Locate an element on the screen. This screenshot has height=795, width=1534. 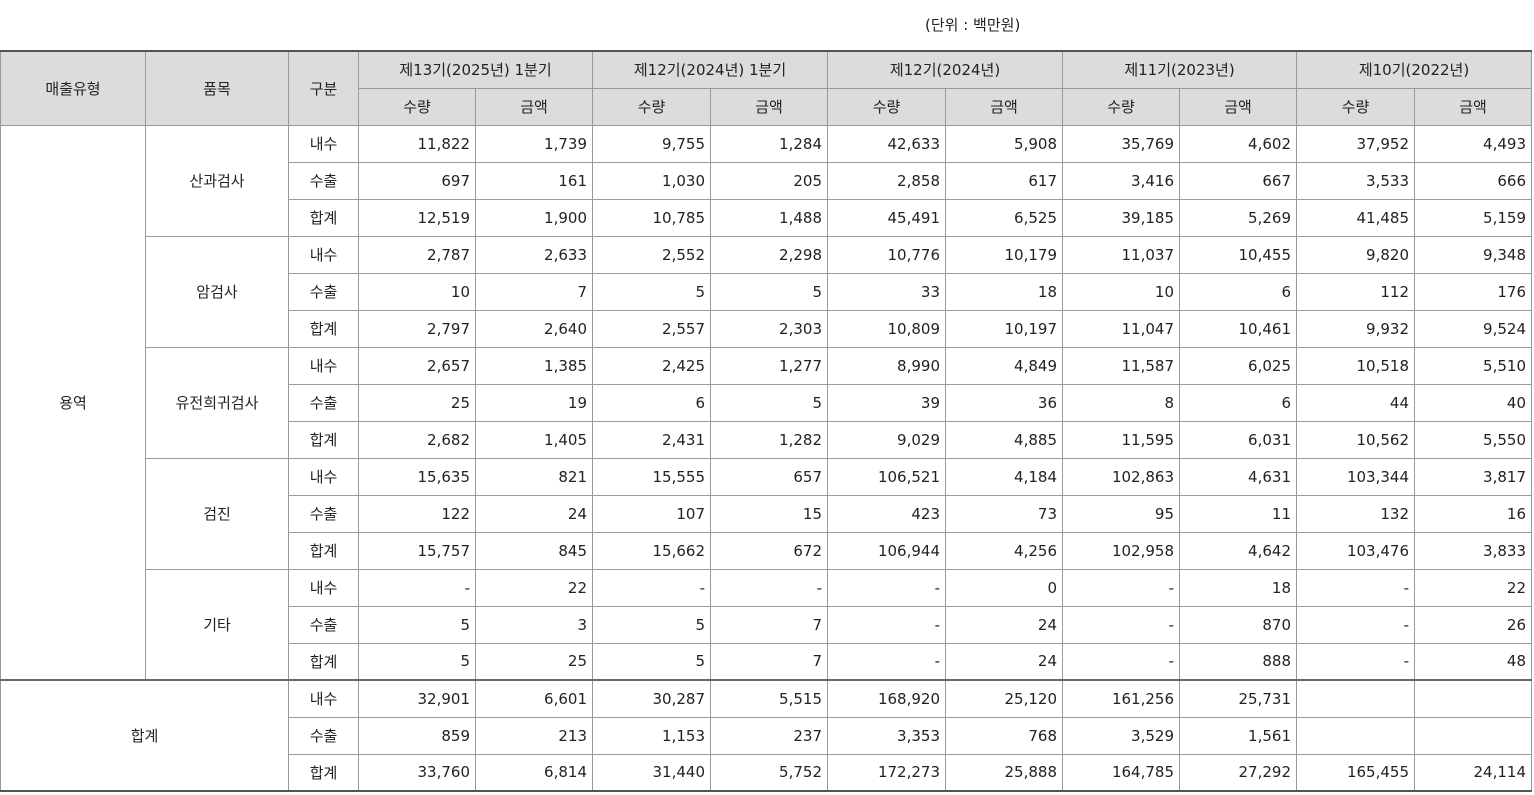
value-cell: 845 is located at coordinates (534, 550).